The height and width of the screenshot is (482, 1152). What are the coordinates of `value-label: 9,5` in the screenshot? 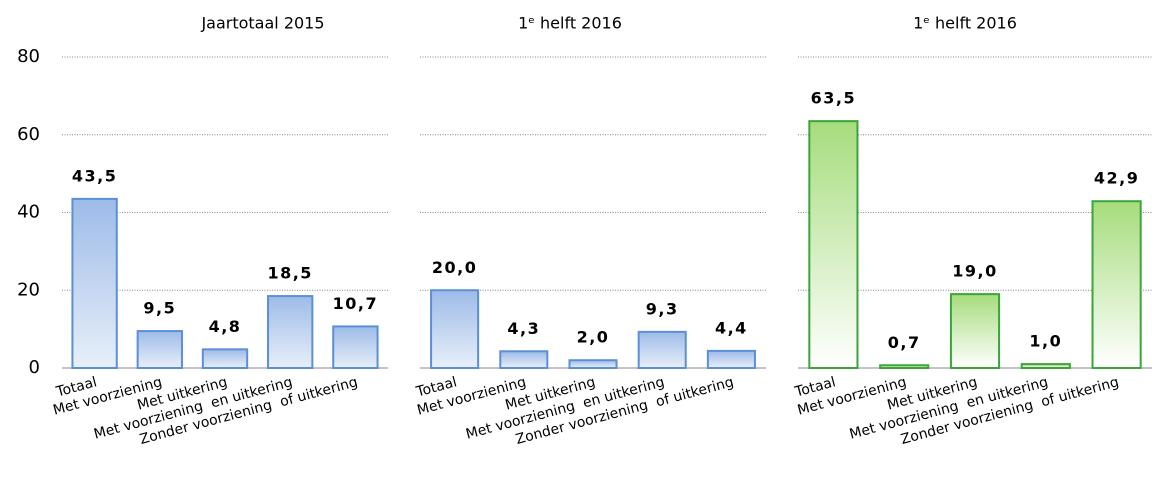 It's located at (159, 308).